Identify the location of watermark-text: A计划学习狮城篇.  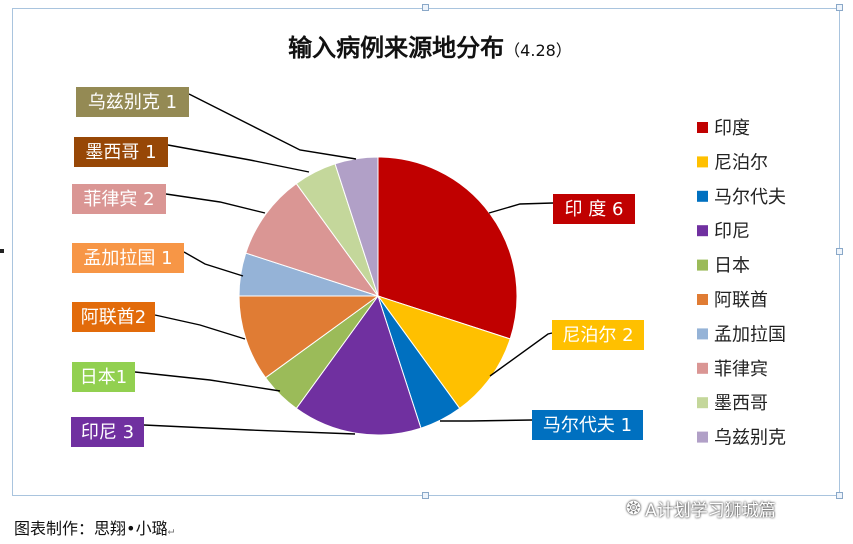
(710, 511).